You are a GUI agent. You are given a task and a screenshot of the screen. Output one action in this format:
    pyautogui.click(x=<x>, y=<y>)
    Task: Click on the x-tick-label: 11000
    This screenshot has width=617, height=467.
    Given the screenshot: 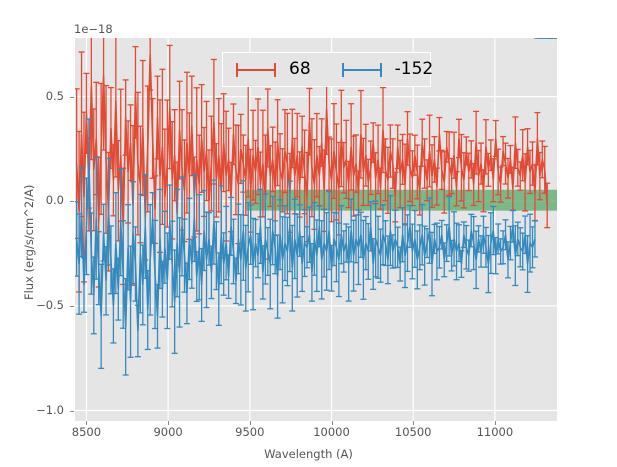 What is the action you would take?
    pyautogui.click(x=495, y=432)
    